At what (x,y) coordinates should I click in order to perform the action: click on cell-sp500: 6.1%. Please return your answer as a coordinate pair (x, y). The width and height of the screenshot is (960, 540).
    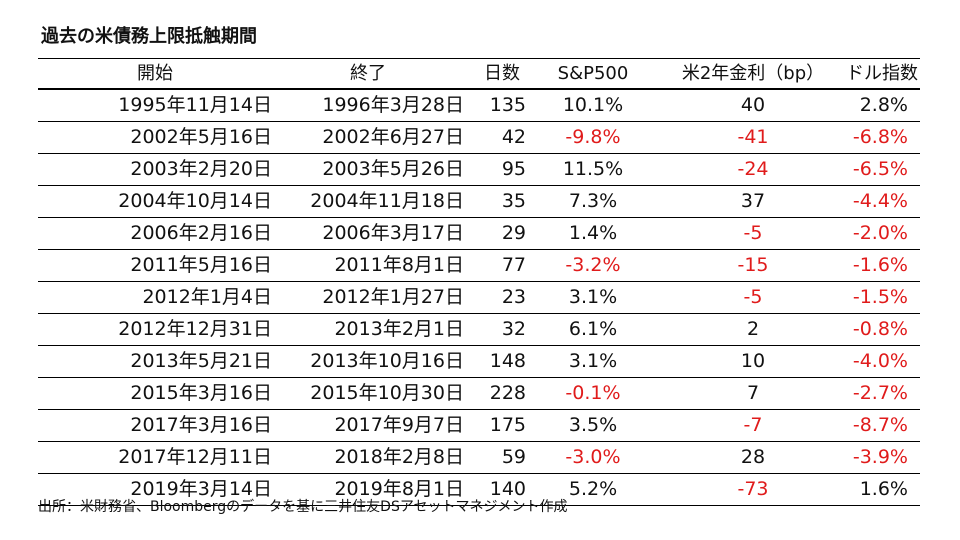
    Looking at the image, I should click on (593, 329).